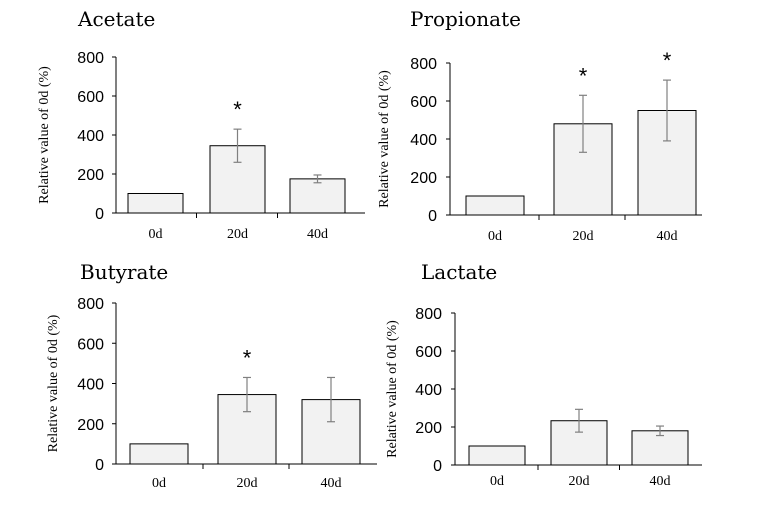 The width and height of the screenshot is (763, 514). Describe the element at coordinates (116, 19) in the screenshot. I see `chart-title: Acetate` at that location.